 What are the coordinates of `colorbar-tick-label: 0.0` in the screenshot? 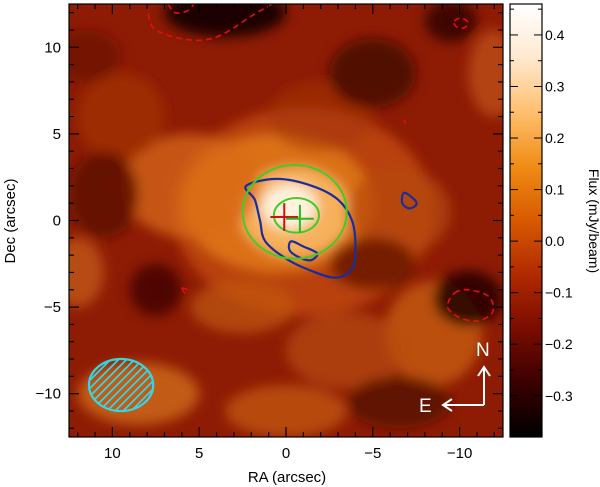 It's located at (555, 241).